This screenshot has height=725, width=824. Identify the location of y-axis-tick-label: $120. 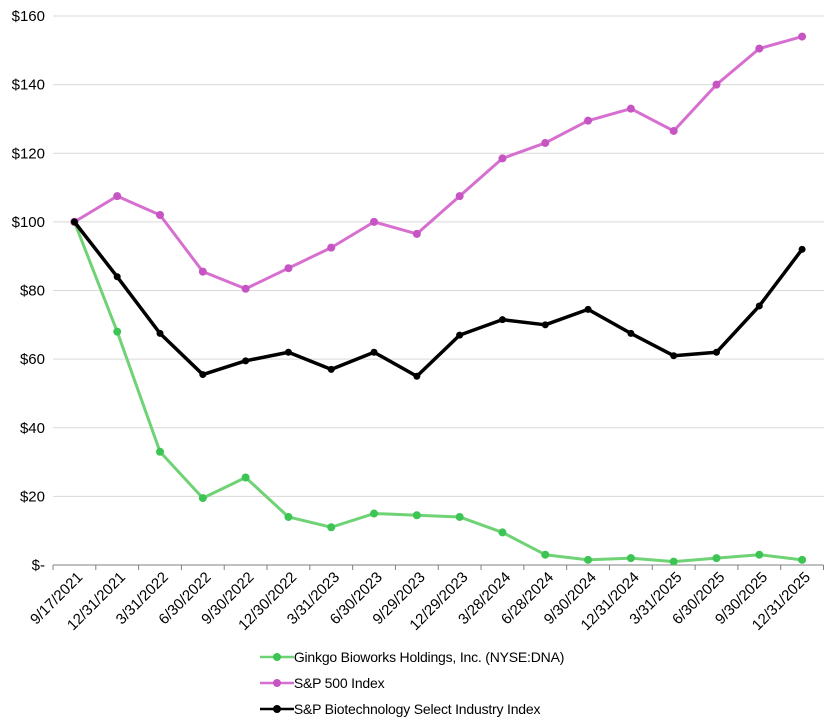
(28, 153).